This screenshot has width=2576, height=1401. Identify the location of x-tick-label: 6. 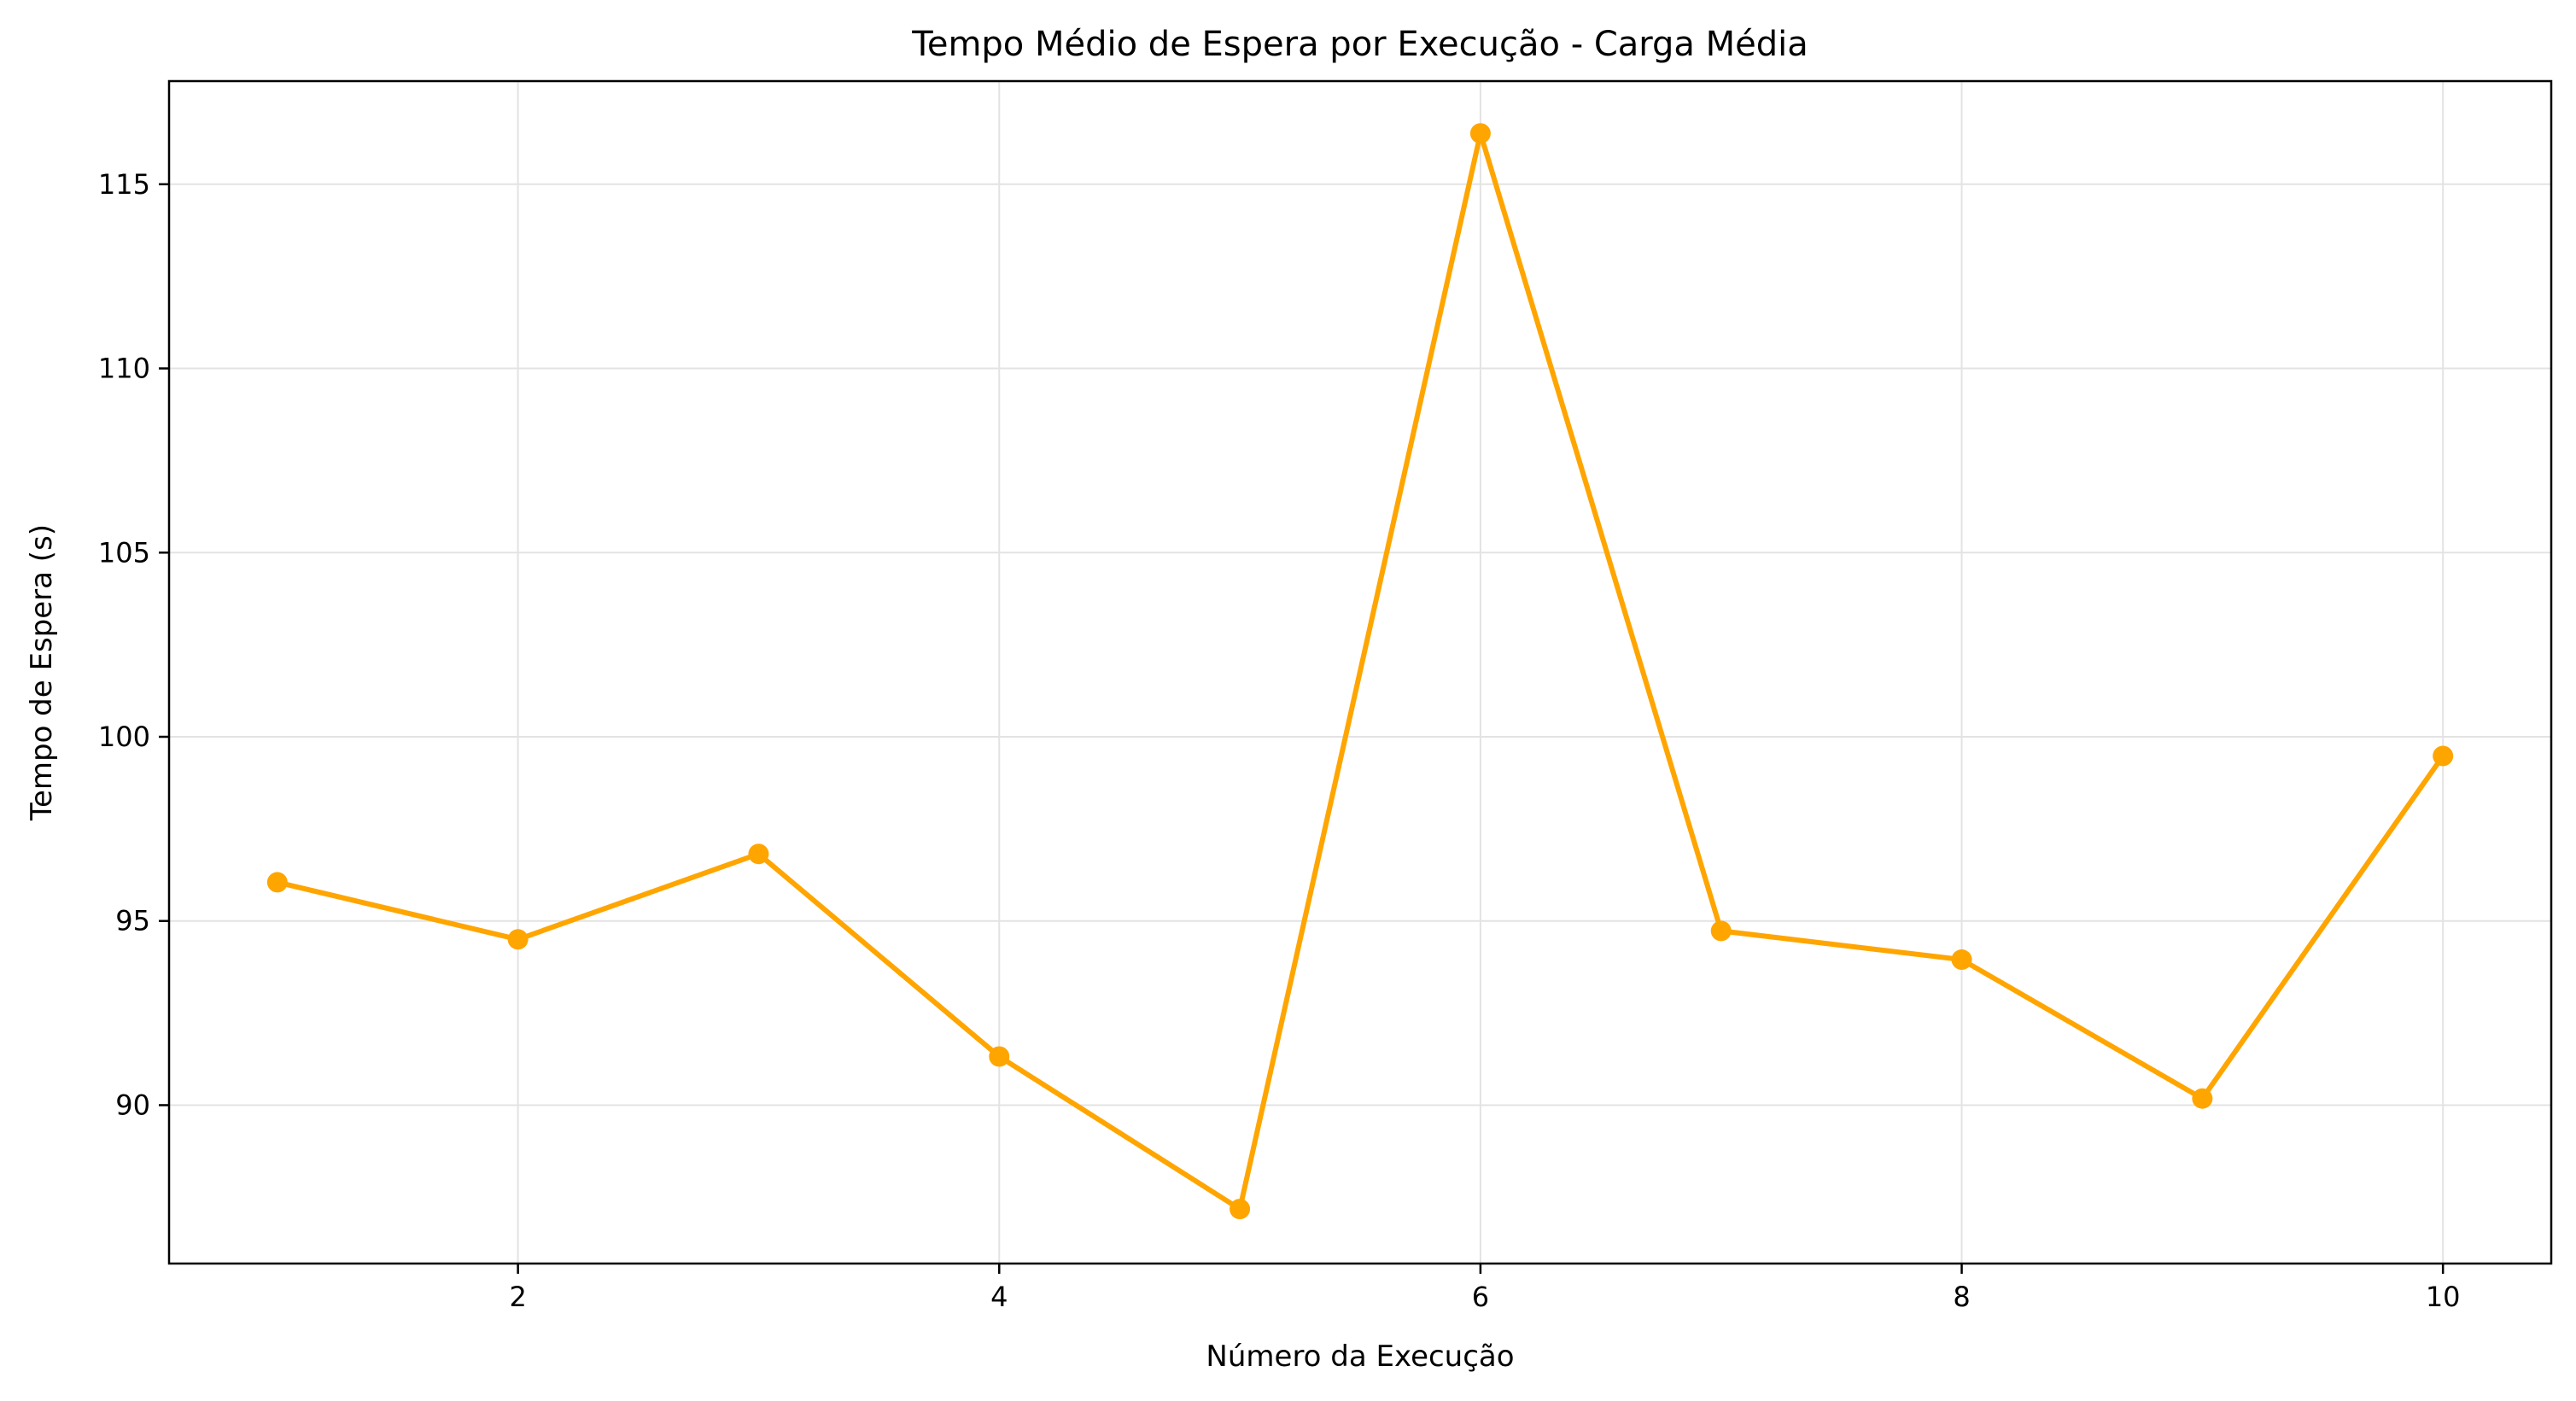
(1480, 1297).